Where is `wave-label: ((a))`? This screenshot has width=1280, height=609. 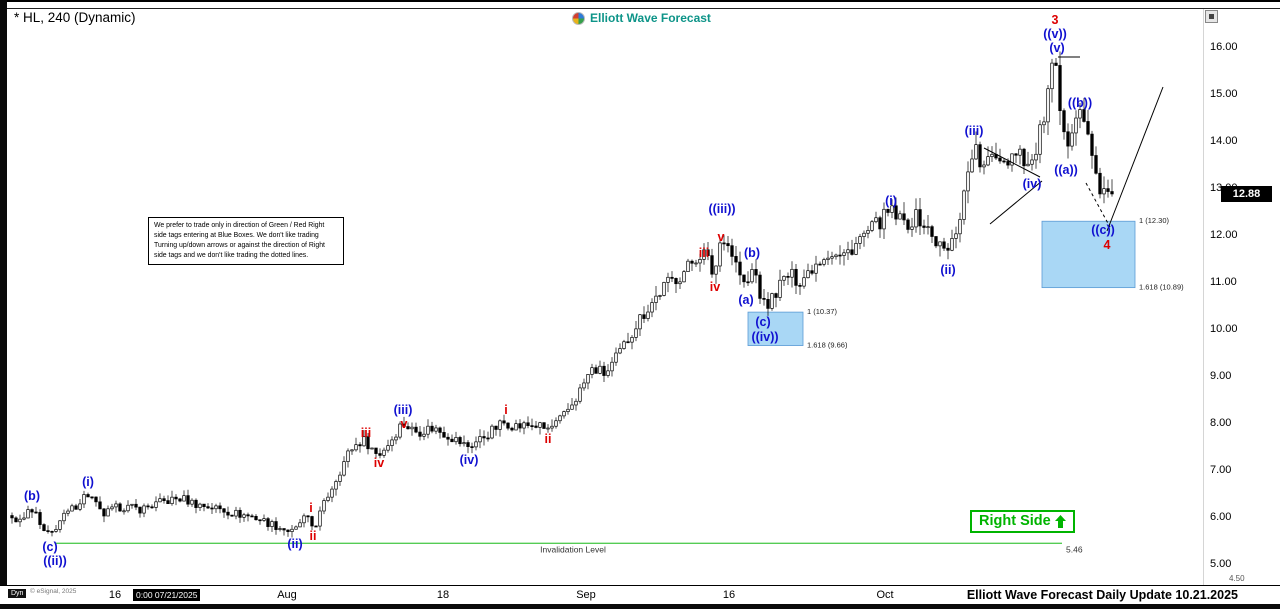
wave-label: ((a)) is located at coordinates (1066, 170).